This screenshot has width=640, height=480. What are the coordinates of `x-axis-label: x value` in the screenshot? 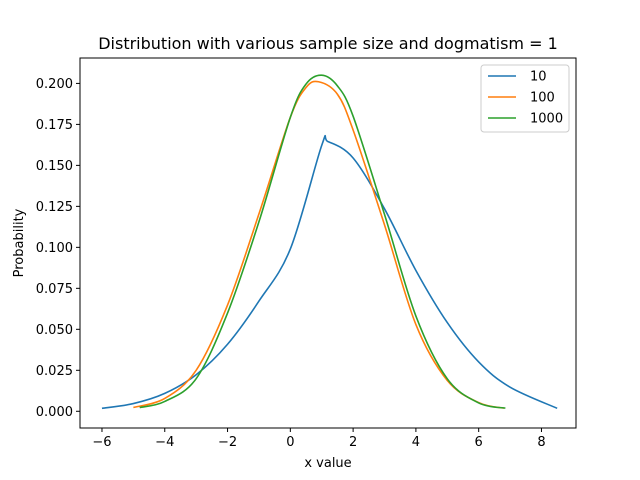 It's located at (327, 463).